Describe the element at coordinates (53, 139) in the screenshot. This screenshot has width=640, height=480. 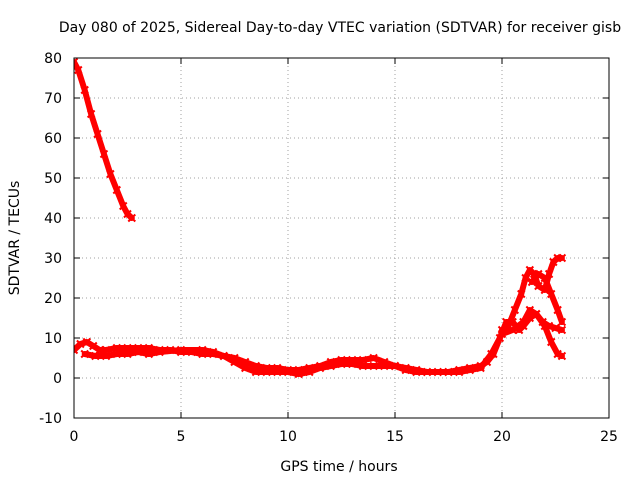
I see `y-tick-label: 60` at that location.